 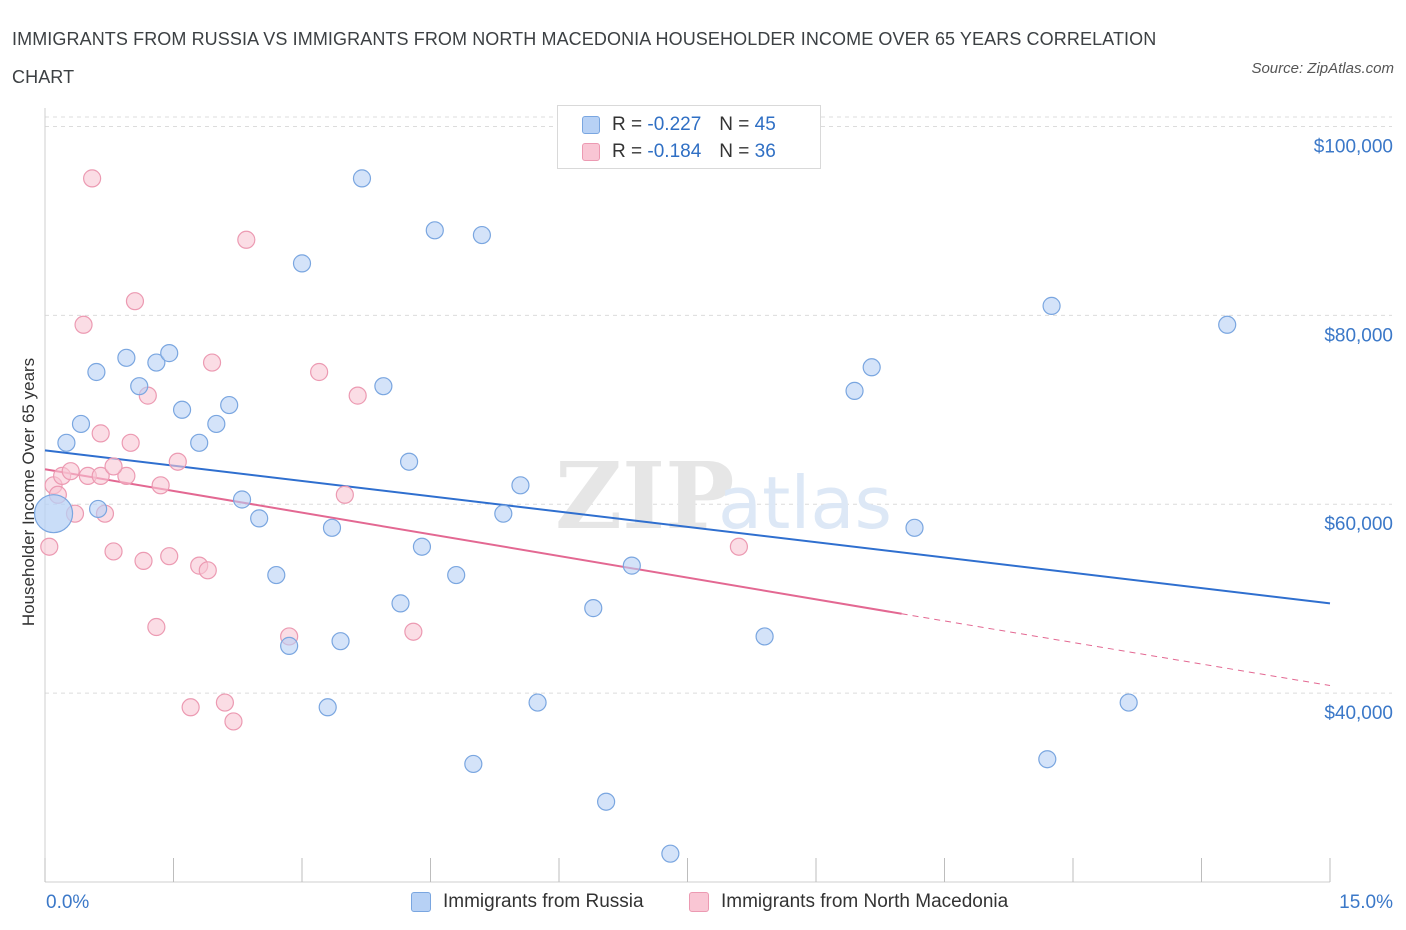 I want to click on y-tick-label: $60,000, so click(x=1358, y=524).